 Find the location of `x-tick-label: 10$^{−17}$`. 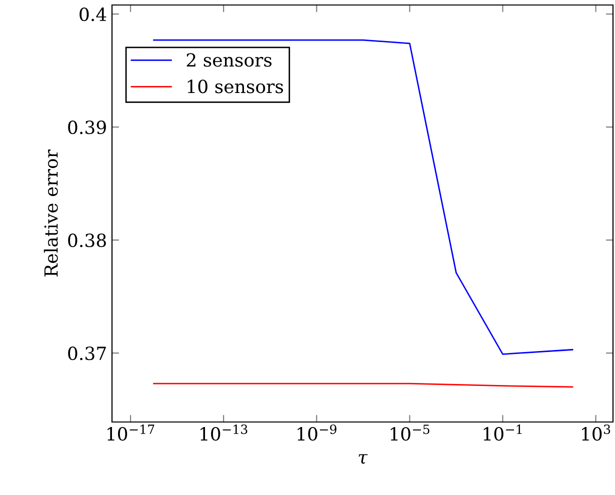

x-tick-label: 10$^{−17}$ is located at coordinates (131, 432).